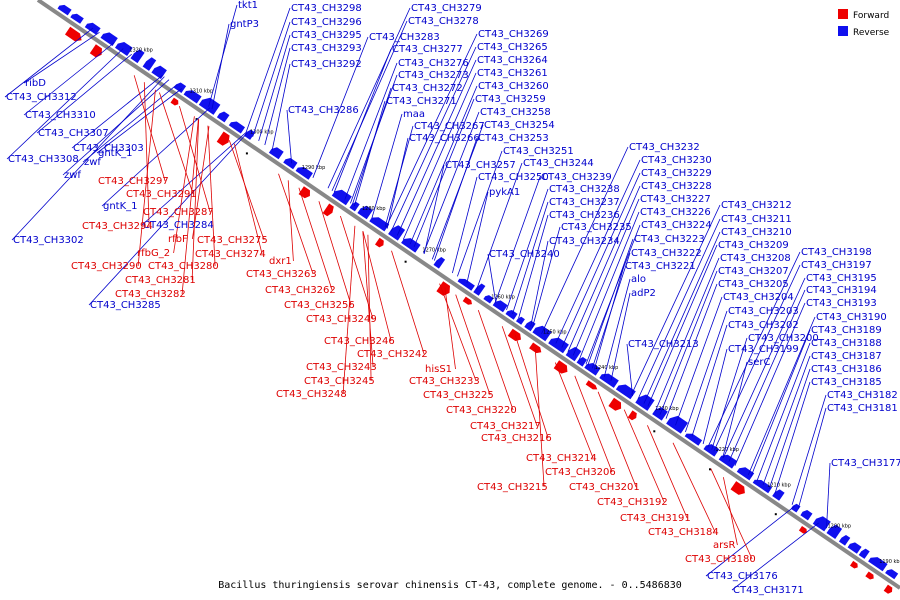  I want to click on reverse-gene-label: CT43_CH3261, so click(512, 73).